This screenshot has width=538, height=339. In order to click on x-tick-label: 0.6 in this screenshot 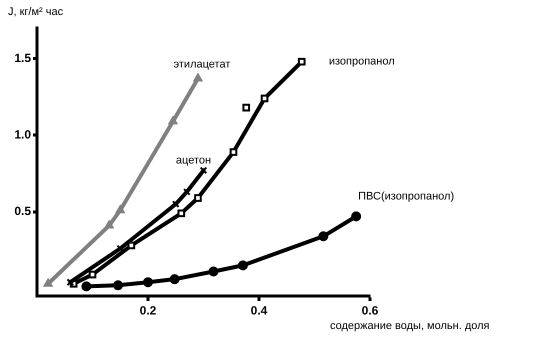, I will do `click(370, 311)`.